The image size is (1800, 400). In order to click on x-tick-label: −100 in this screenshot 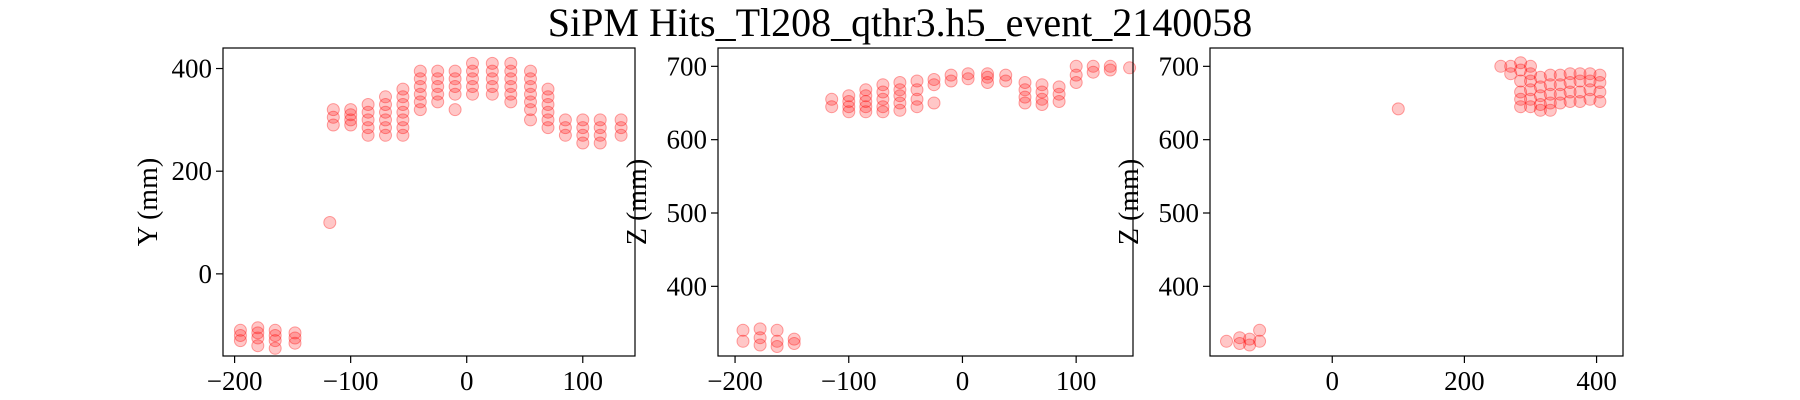, I will do `click(351, 381)`.